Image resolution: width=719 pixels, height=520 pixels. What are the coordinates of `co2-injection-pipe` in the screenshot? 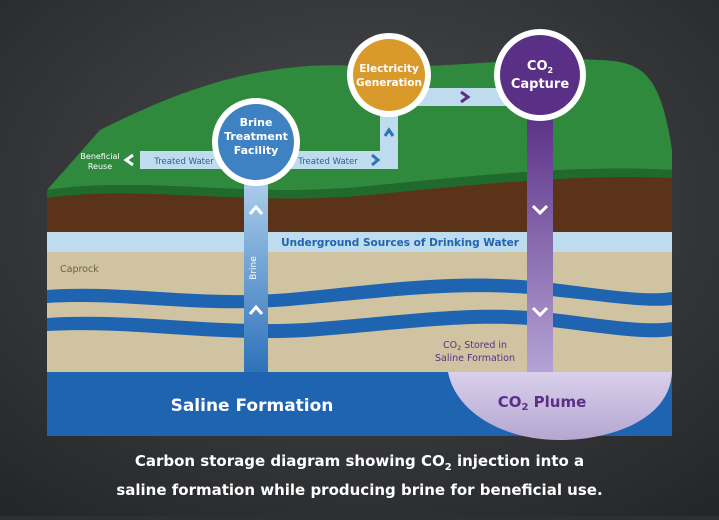 It's located at (540, 241).